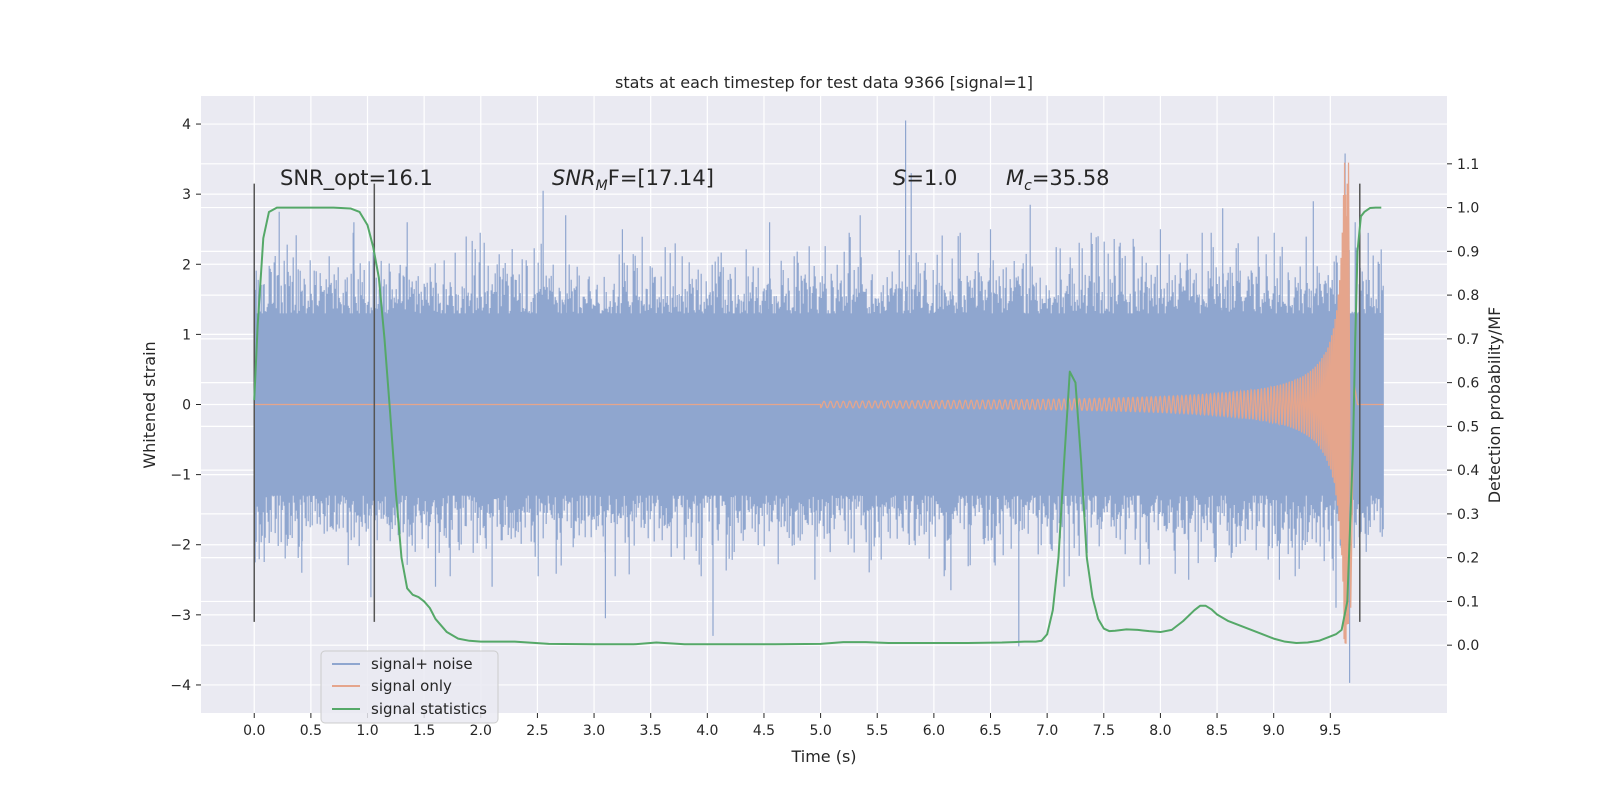 Image resolution: width=1600 pixels, height=804 pixels. I want to click on right-y-tick-label: 1.1, so click(1468, 165).